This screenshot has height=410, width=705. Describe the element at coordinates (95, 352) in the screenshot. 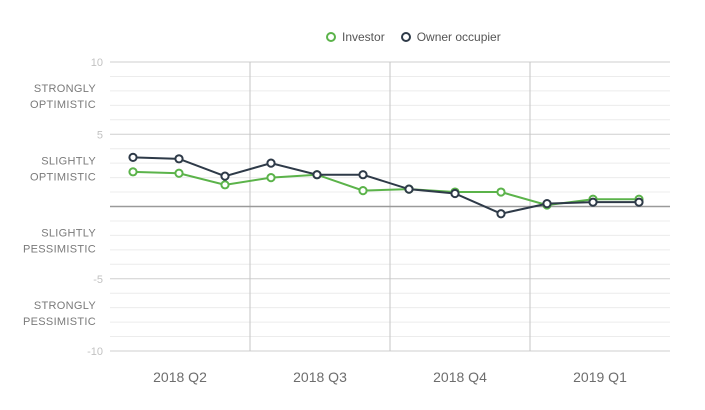

I see `y-tick-label: -10` at that location.